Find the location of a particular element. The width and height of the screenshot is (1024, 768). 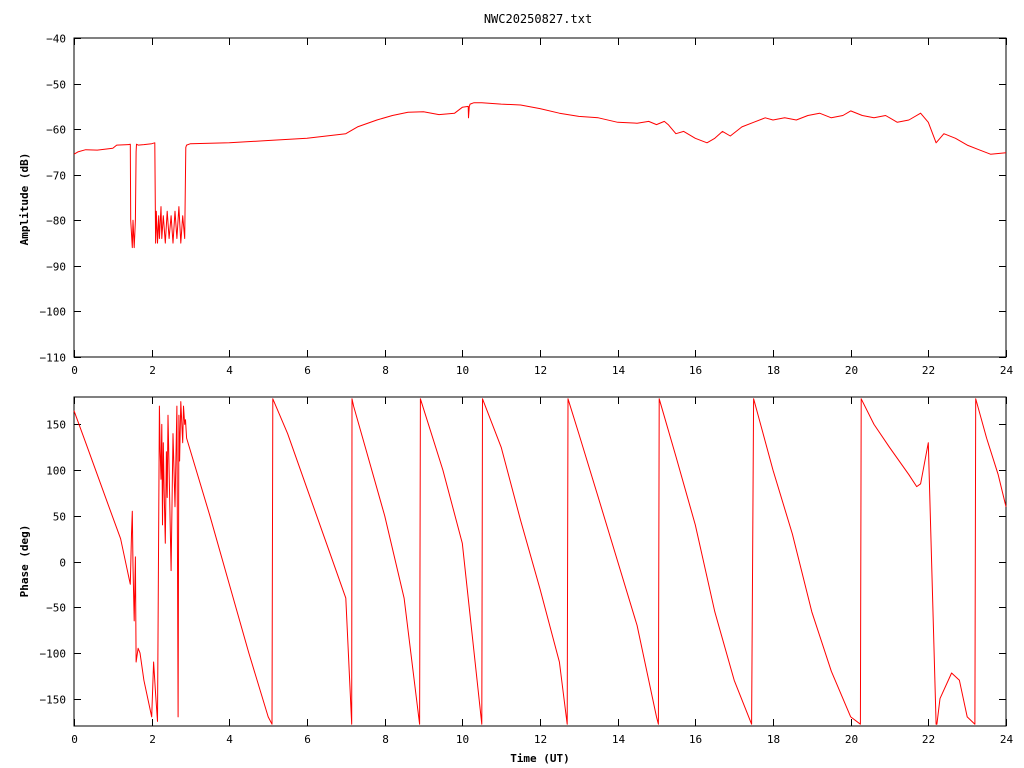

phase-y-tick-label: 0 is located at coordinates (62, 563).